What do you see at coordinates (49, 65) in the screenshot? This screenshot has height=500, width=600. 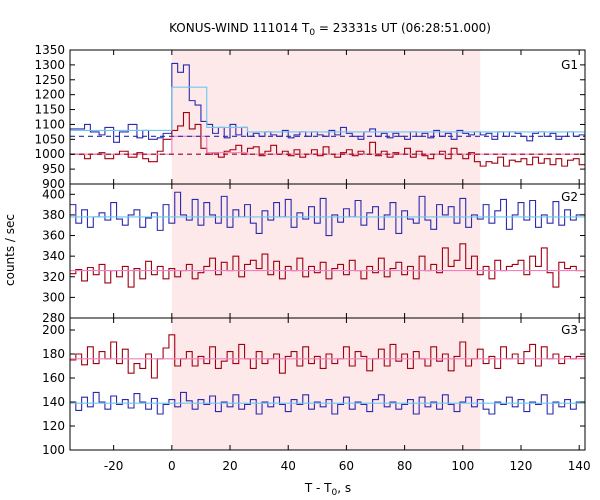 I see `y-tick-label: 1300` at bounding box center [49, 65].